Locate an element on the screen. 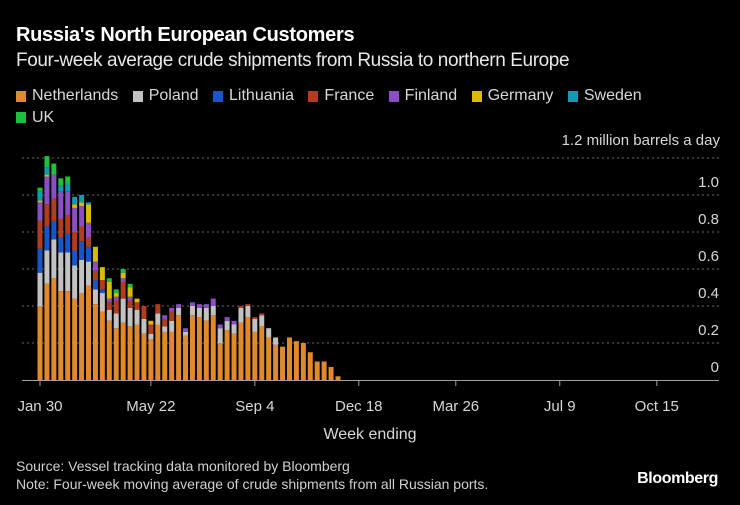 This screenshot has height=505, width=740. legend-item-poland: Poland is located at coordinates (165, 96).